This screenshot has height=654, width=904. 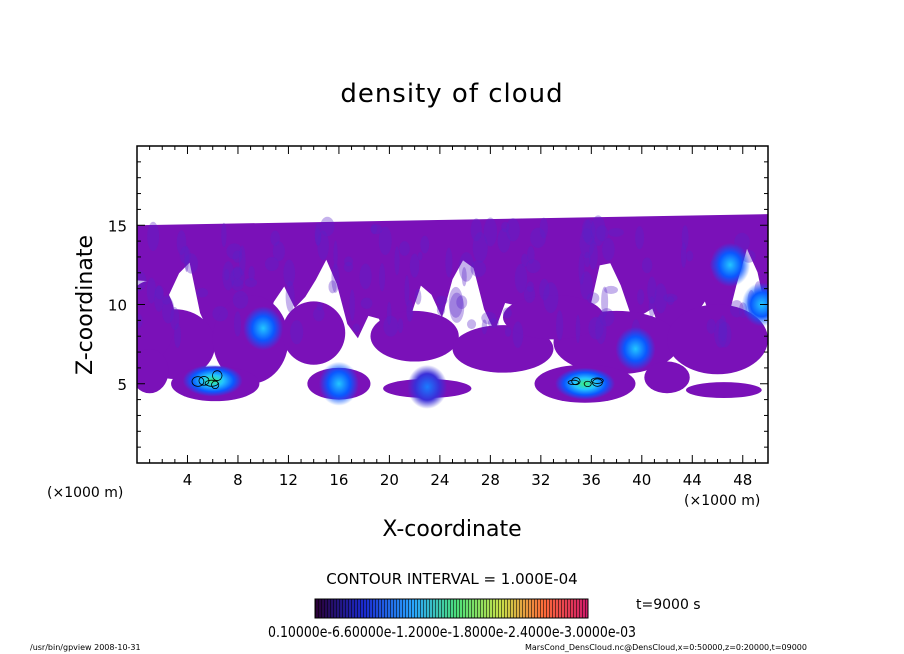 What do you see at coordinates (451, 529) in the screenshot?
I see `x-axis-label: X-coordinate` at bounding box center [451, 529].